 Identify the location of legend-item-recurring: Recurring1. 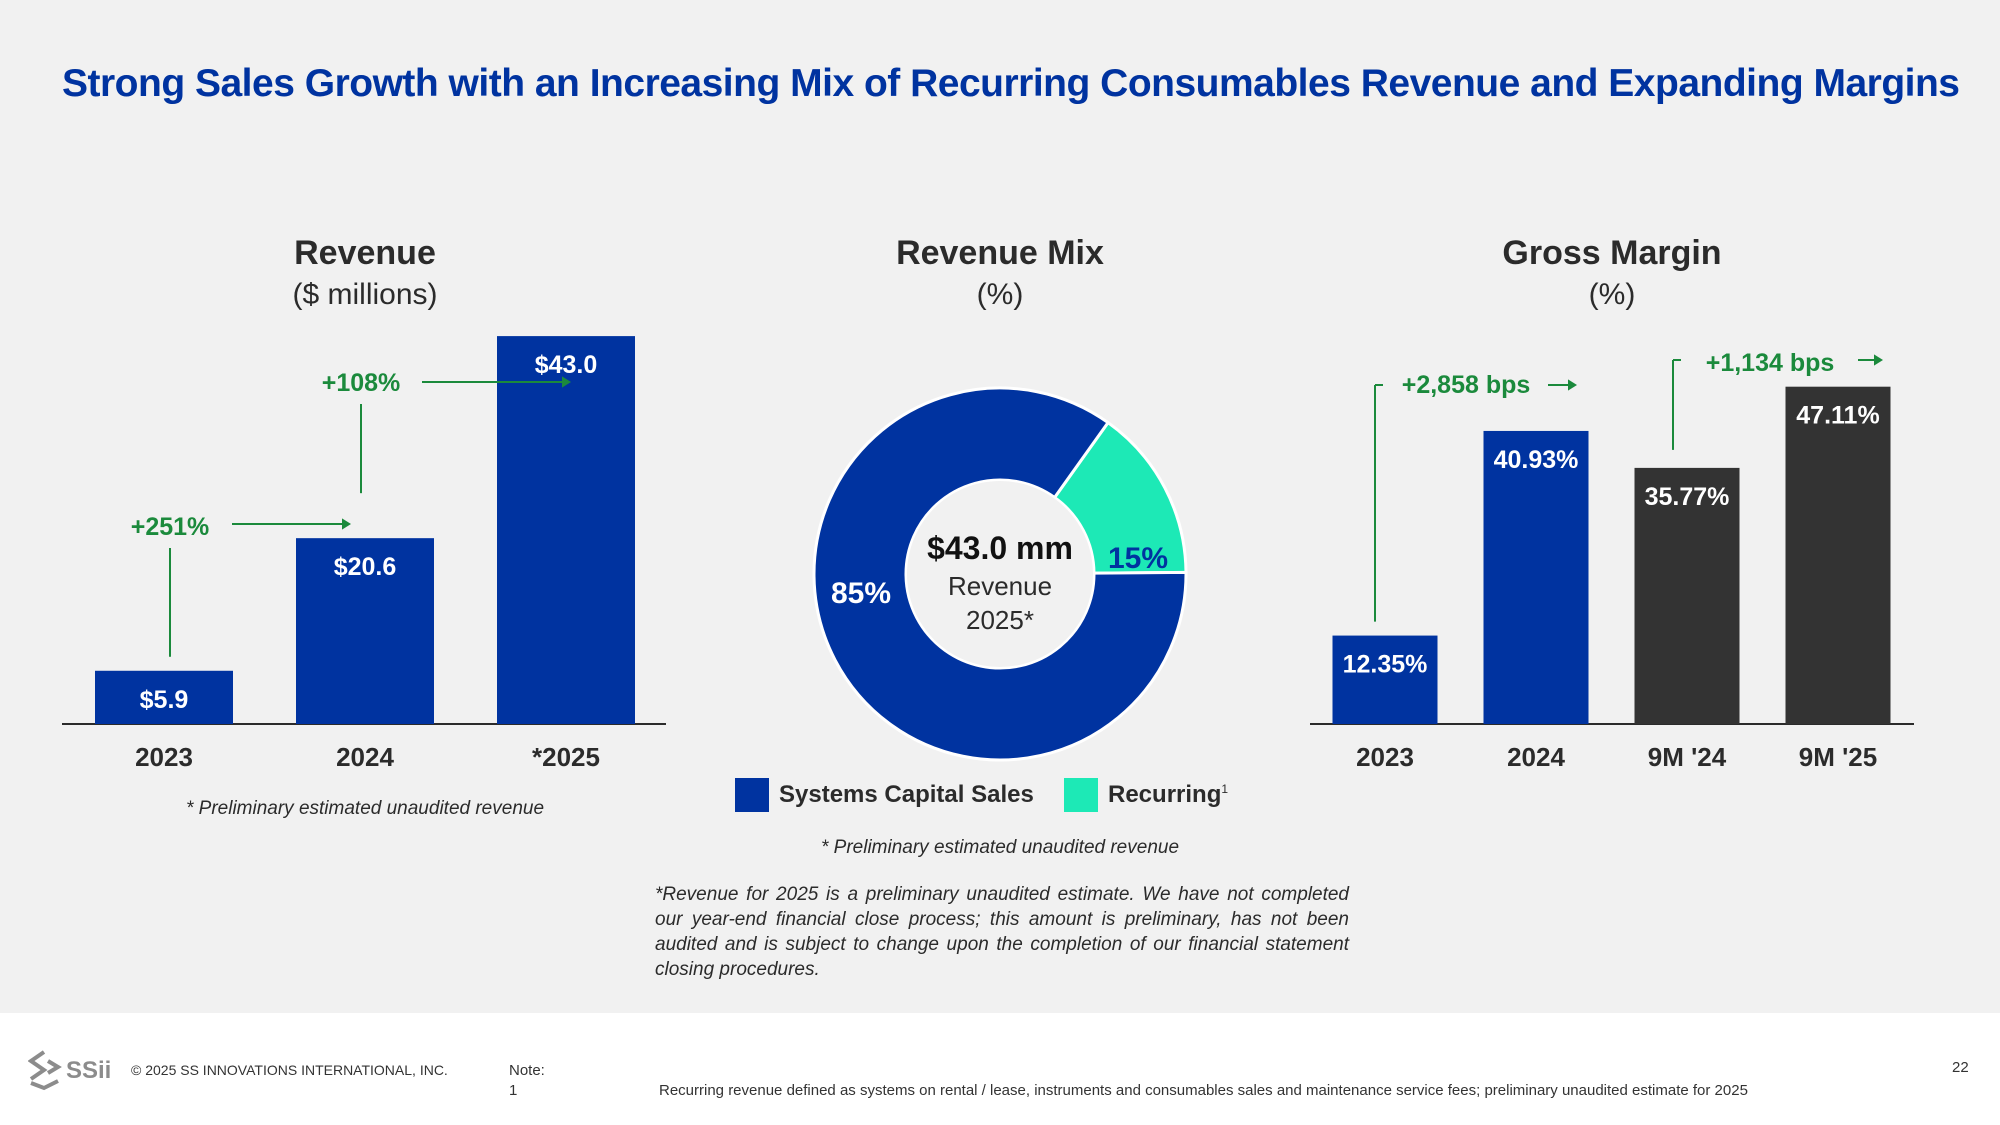
(1146, 795).